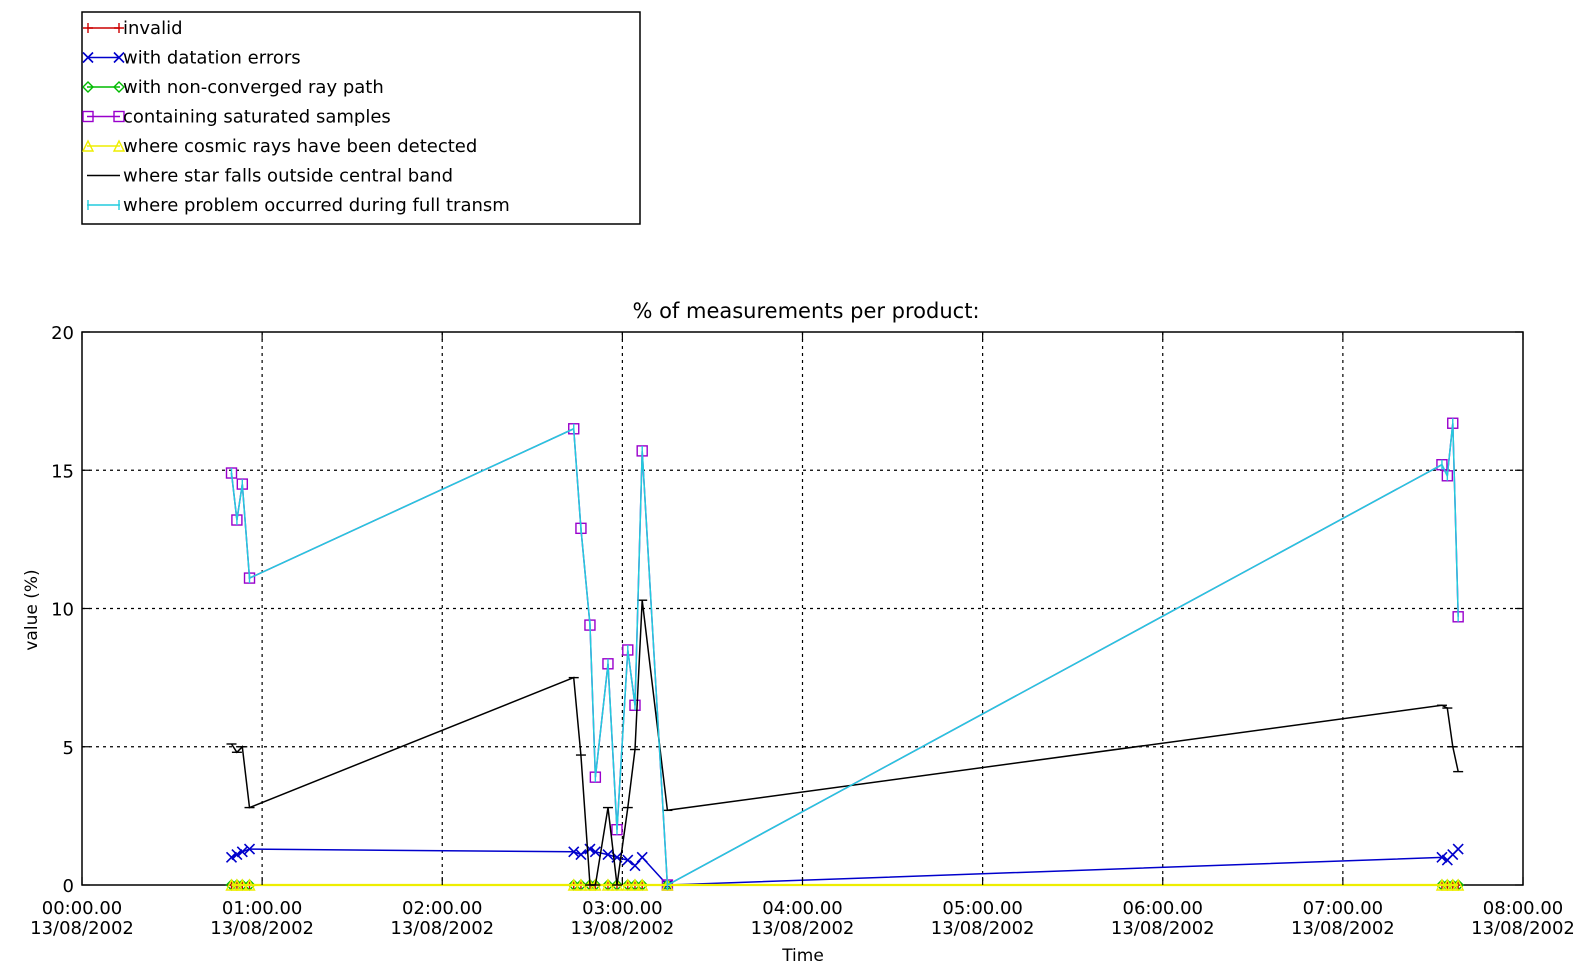  Describe the element at coordinates (288, 176) in the screenshot. I see `legend-label: where star falls outside central band` at that location.